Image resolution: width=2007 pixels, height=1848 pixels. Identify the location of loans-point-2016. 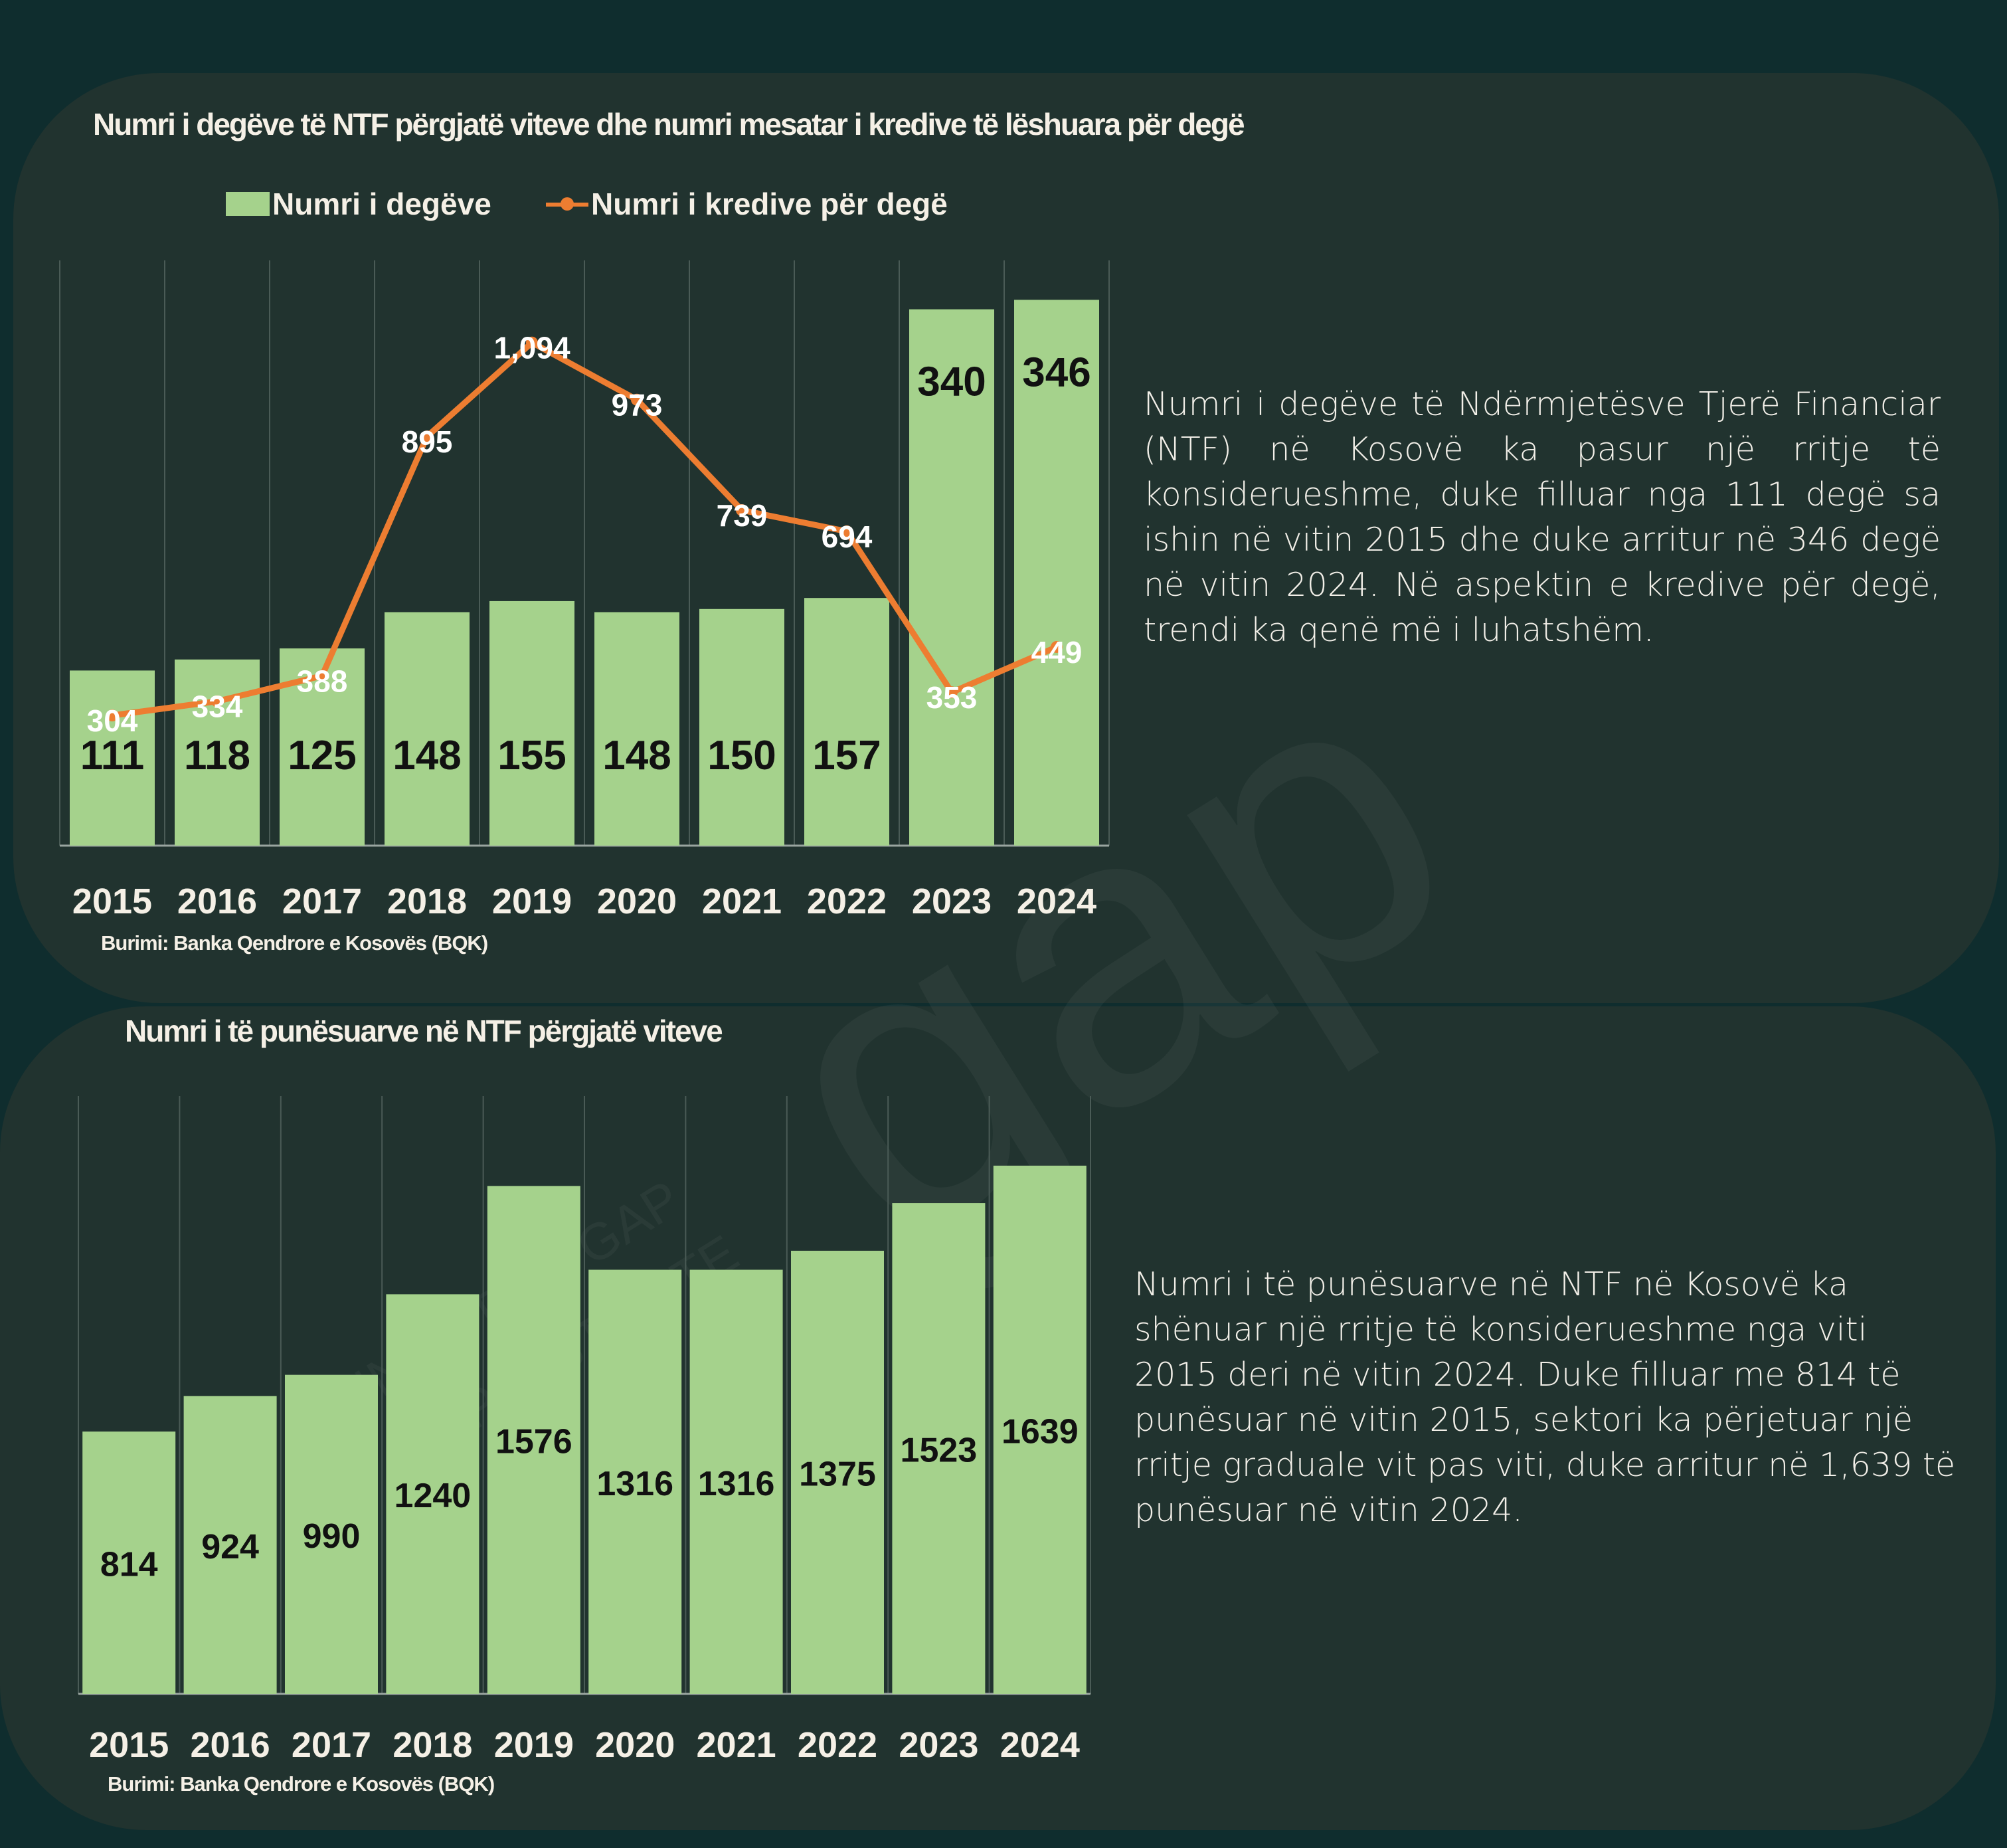
(217, 701).